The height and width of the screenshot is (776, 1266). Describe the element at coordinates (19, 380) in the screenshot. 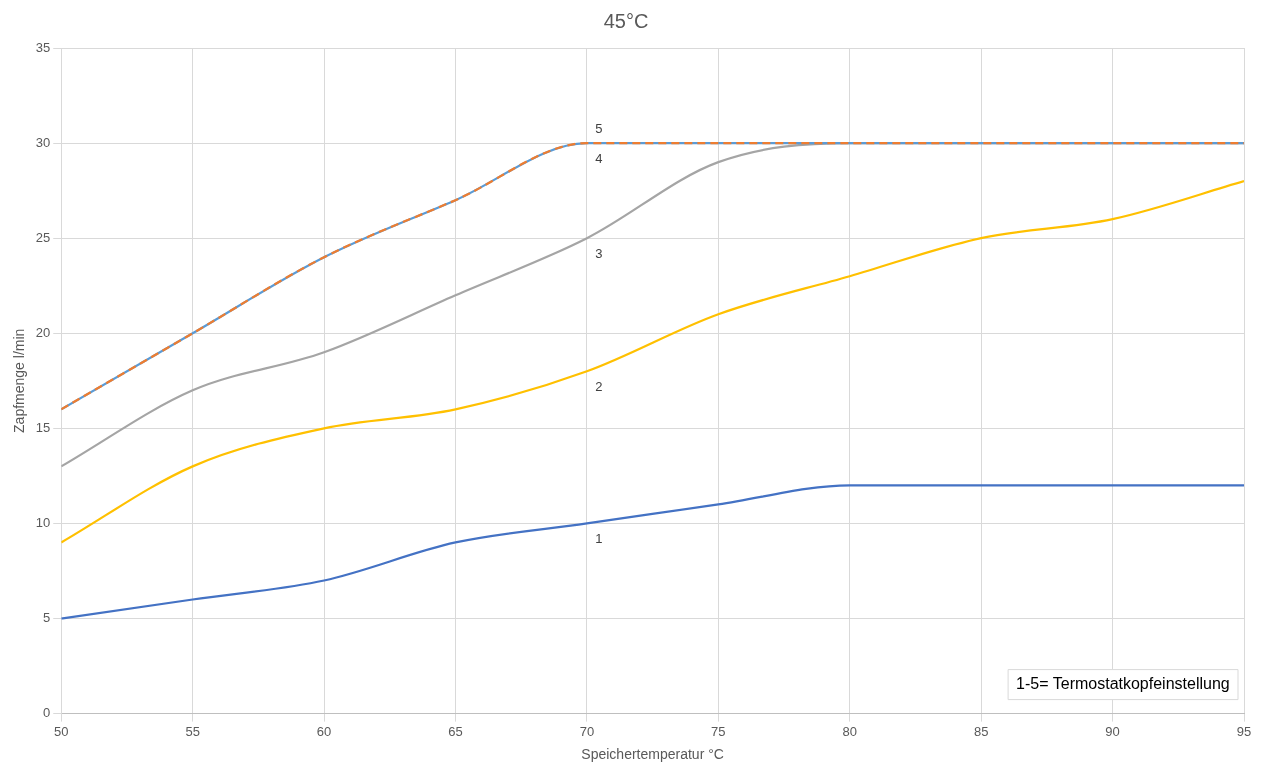

I see `y-axis-title: Zapfmenge l/min` at that location.